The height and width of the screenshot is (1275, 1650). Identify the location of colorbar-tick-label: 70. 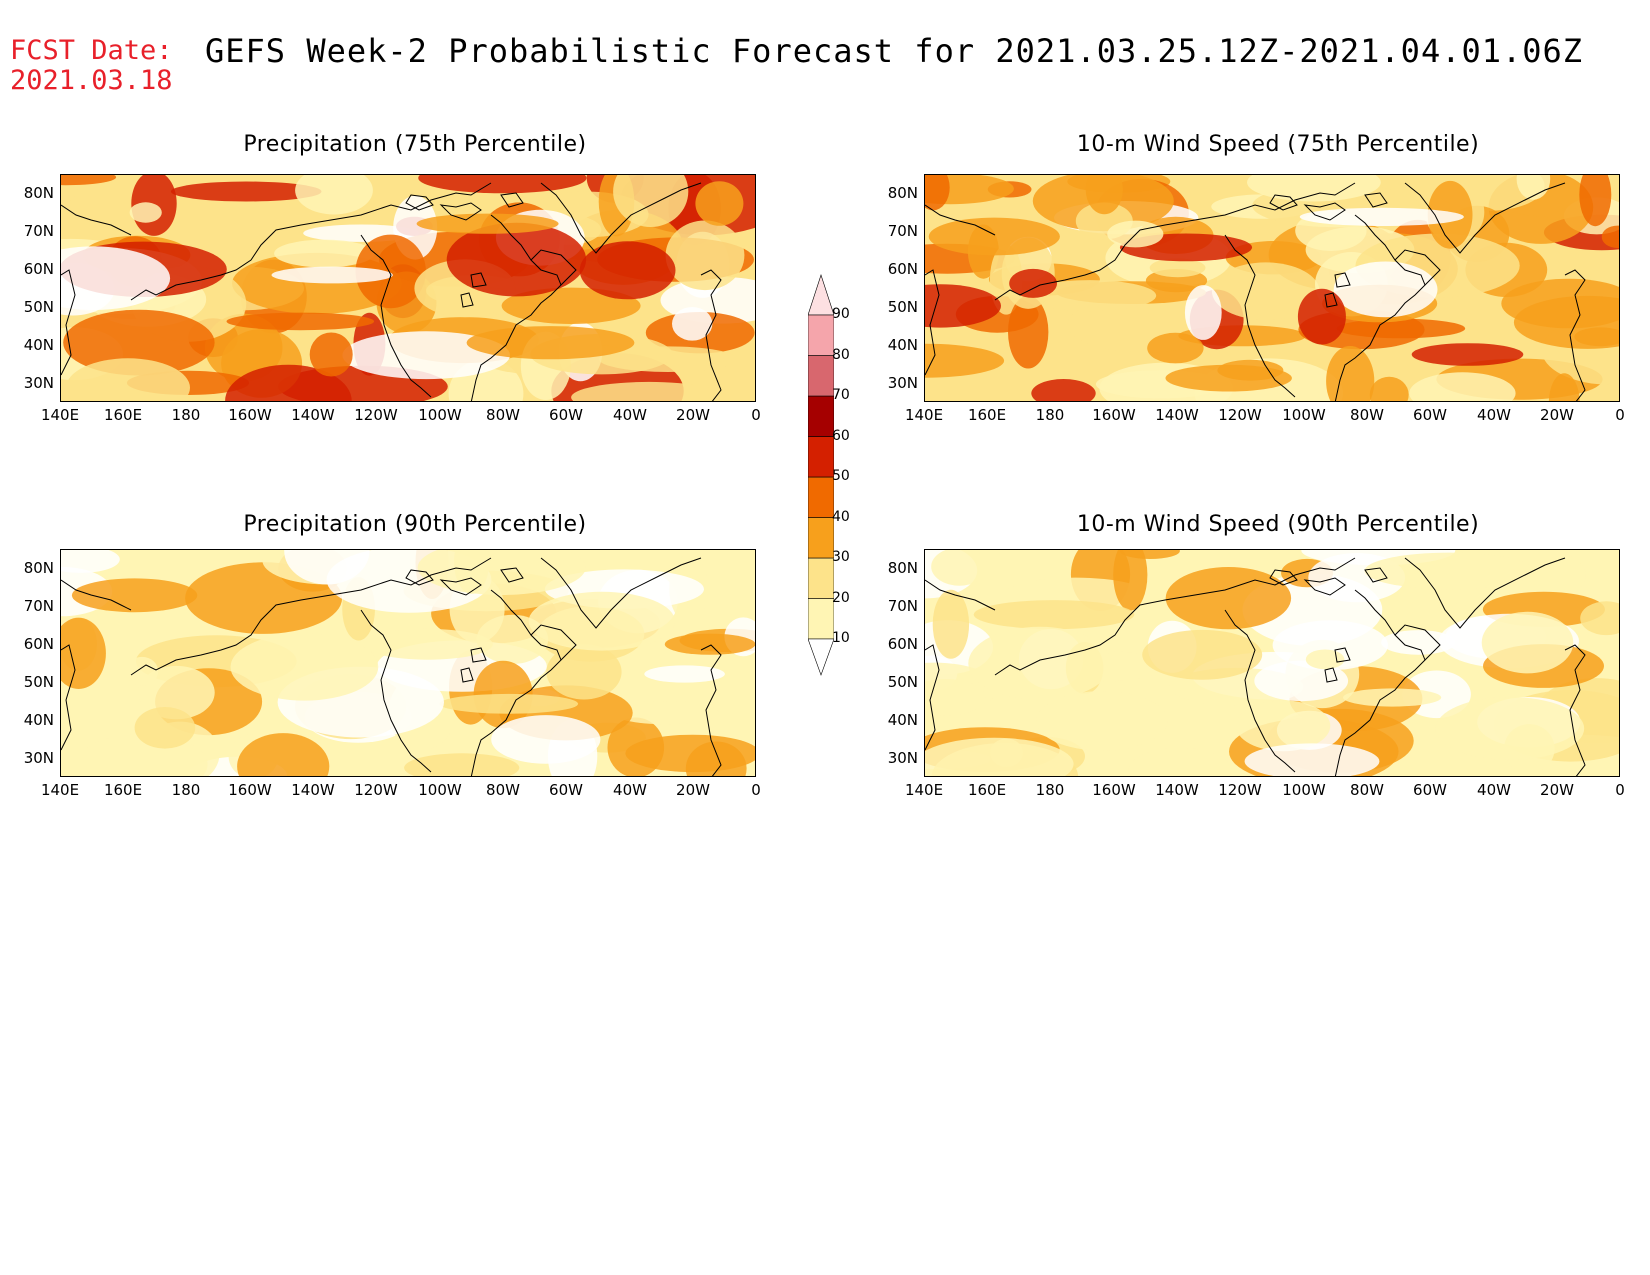
(841, 395).